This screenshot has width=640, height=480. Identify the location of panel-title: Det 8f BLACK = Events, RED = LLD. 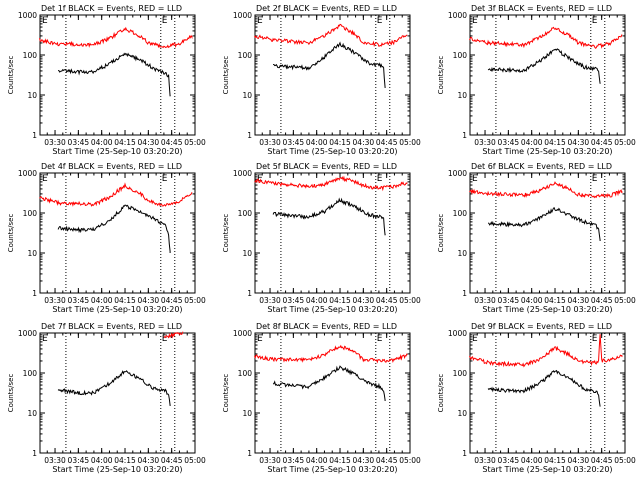
(326, 326).